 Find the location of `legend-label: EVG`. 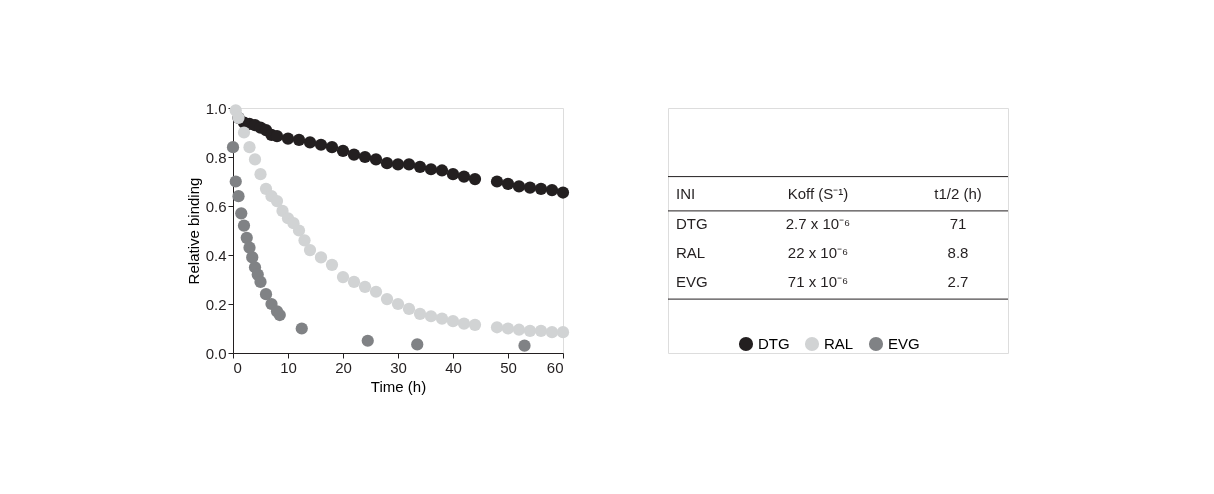

legend-label: EVG is located at coordinates (904, 343).